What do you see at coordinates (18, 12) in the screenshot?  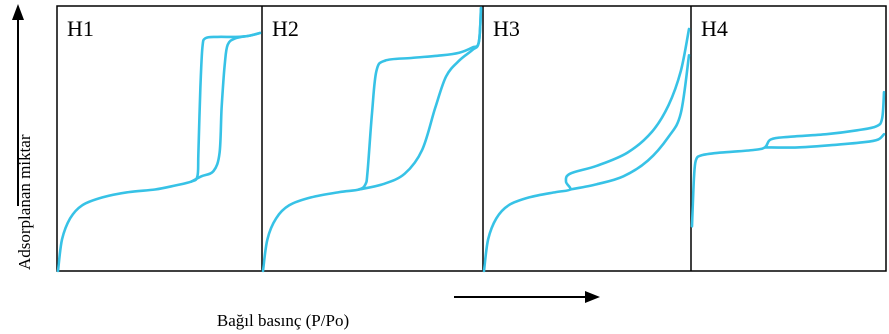 I see `y-axis-arrow-head` at bounding box center [18, 12].